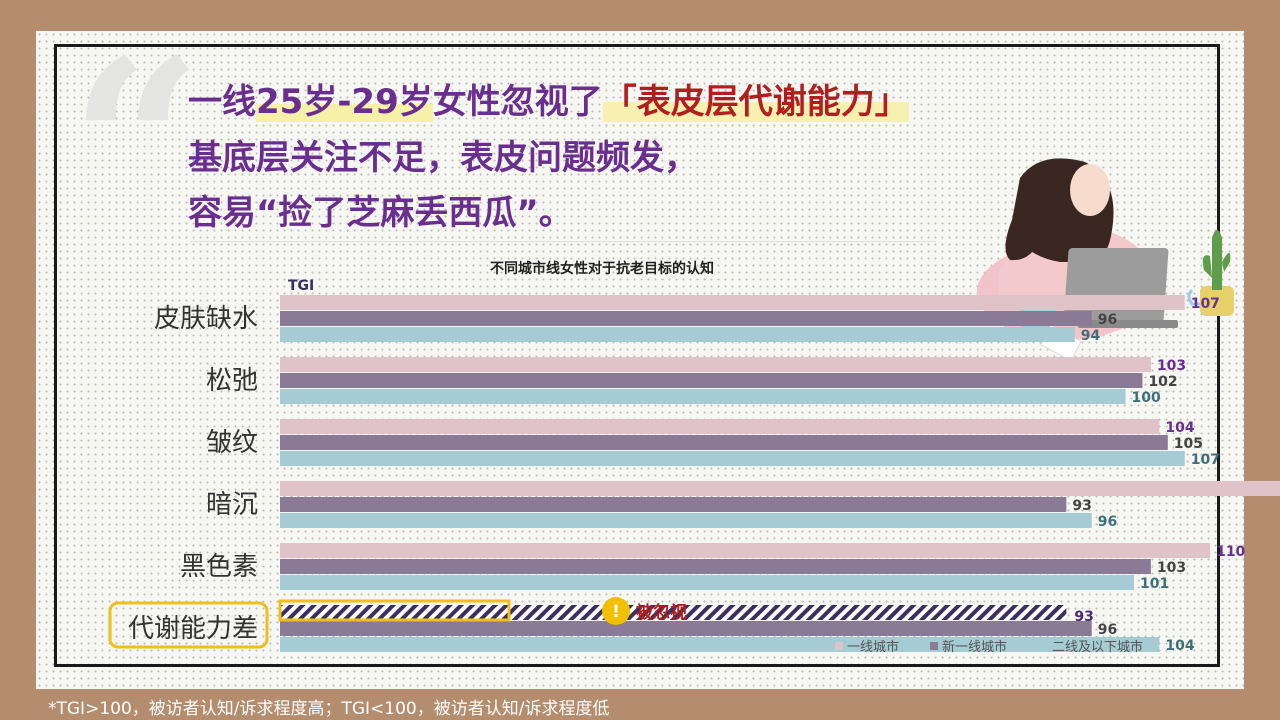 Image resolution: width=1280 pixels, height=720 pixels. Describe the element at coordinates (517, 102) in the screenshot. I see `headline-text-c: 女性忽视了` at that location.